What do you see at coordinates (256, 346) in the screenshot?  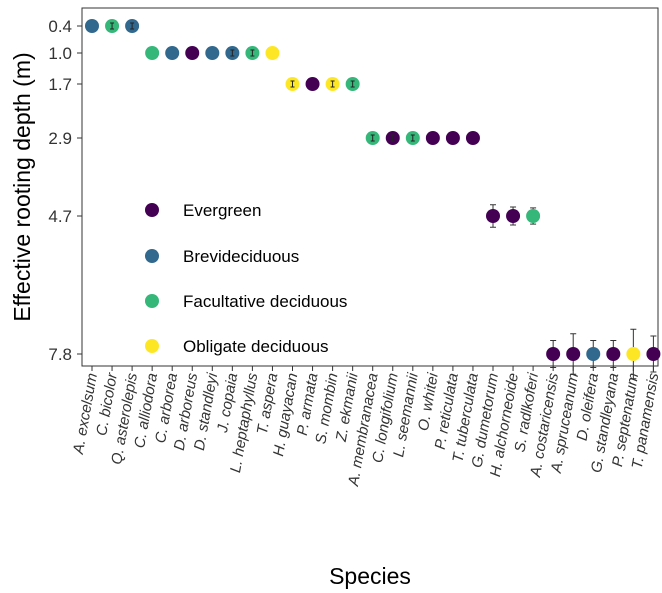 I see `legend-label: Obligate deciduous` at bounding box center [256, 346].